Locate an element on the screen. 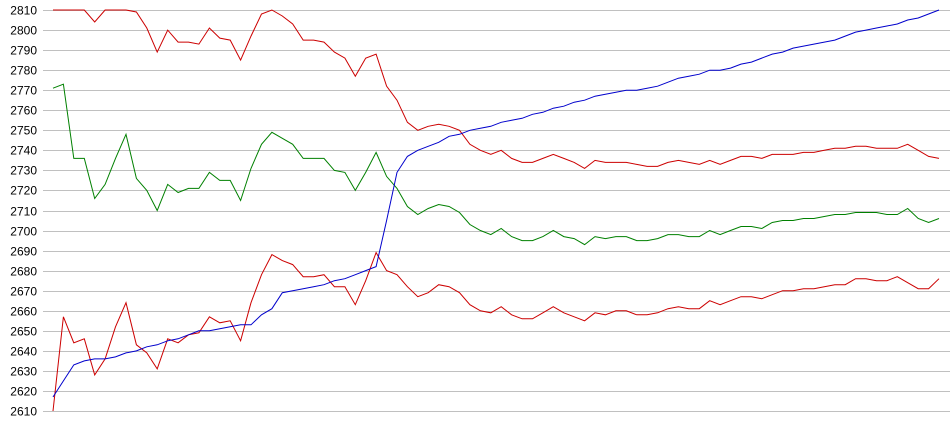 The height and width of the screenshot is (435, 950). y-tick-label: 2690 is located at coordinates (23, 252).